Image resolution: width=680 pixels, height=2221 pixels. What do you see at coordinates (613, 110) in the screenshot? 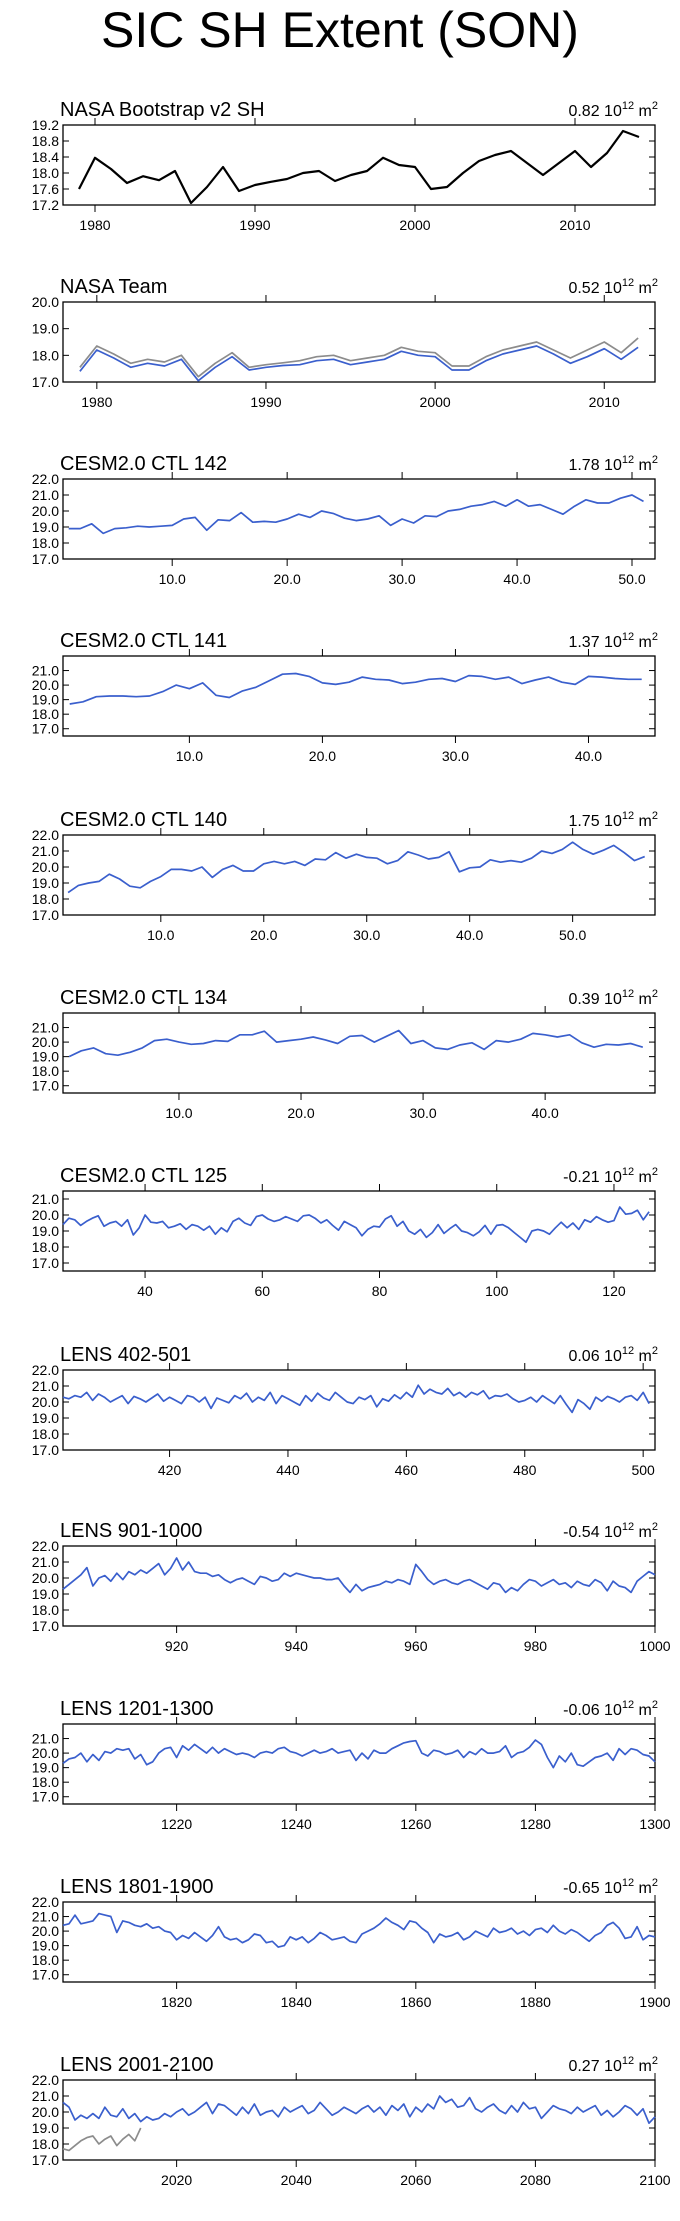
I see `trend-label: 0.82 1012 m2` at bounding box center [613, 110].